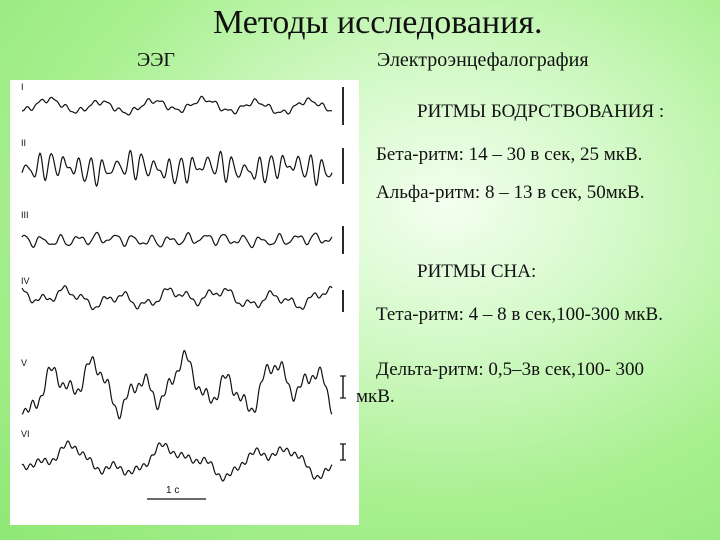  I want to click on eeg-full-name: Электроэнцефалография, so click(483, 60).